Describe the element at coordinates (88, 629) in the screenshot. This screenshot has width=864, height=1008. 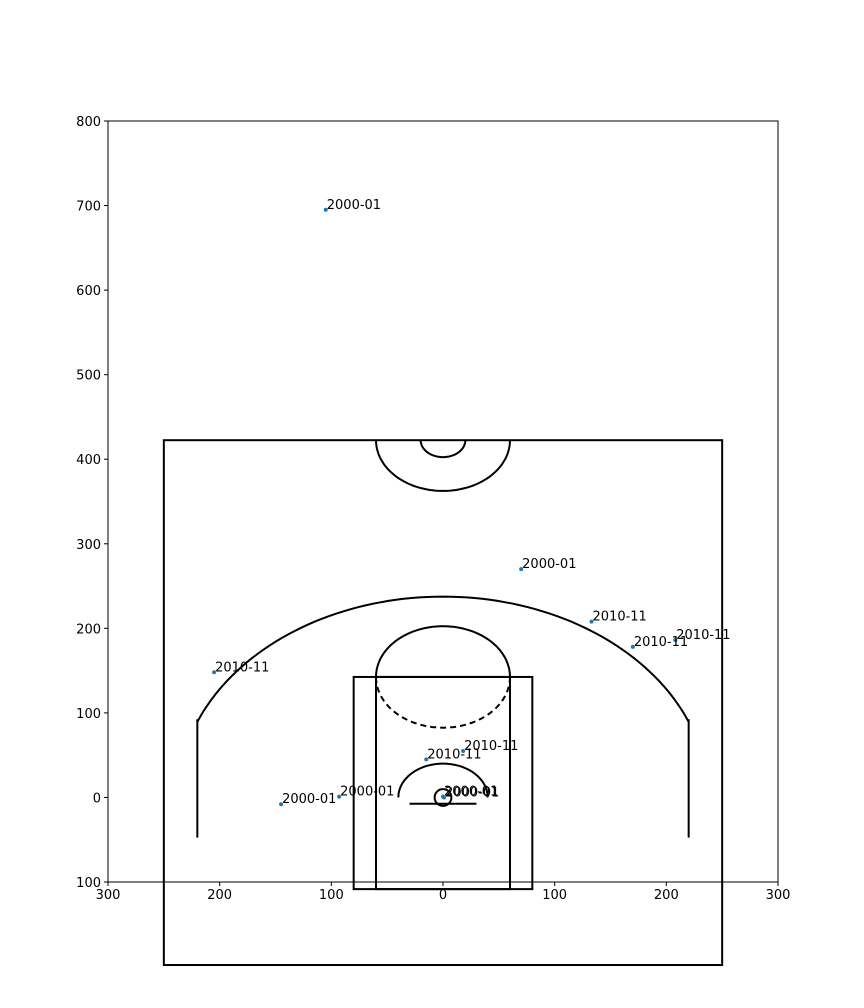
I see `y-tick-label: 200` at that location.